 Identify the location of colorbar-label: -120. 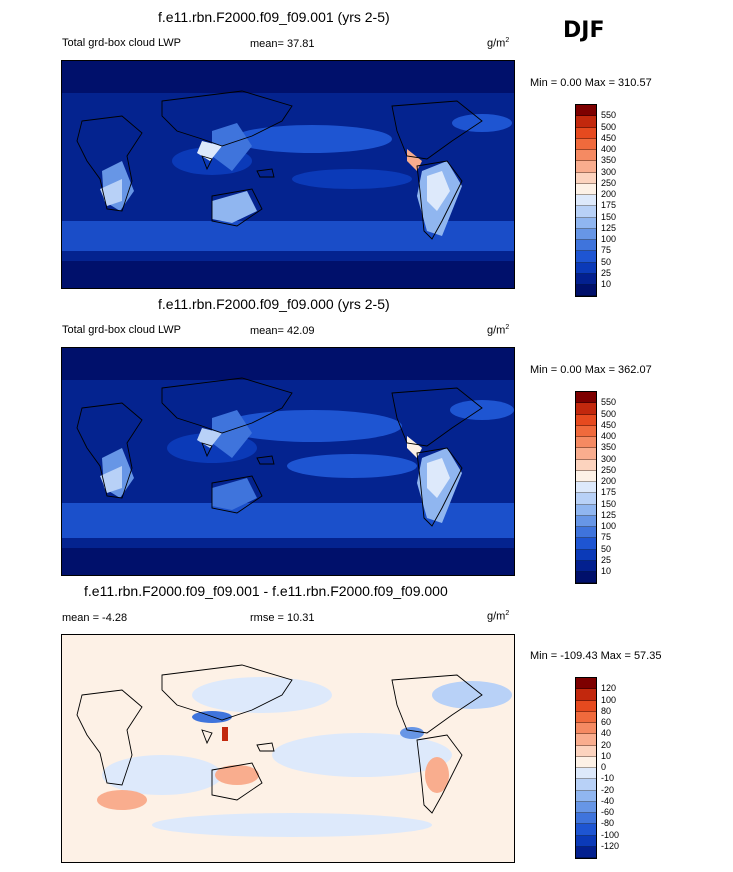
(610, 845).